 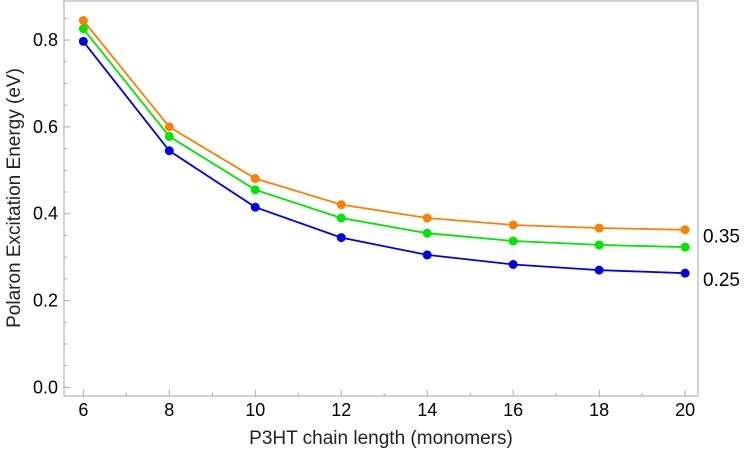 What do you see at coordinates (721, 258) in the screenshot?
I see `right-side-labels: 0.35 0.25` at bounding box center [721, 258].